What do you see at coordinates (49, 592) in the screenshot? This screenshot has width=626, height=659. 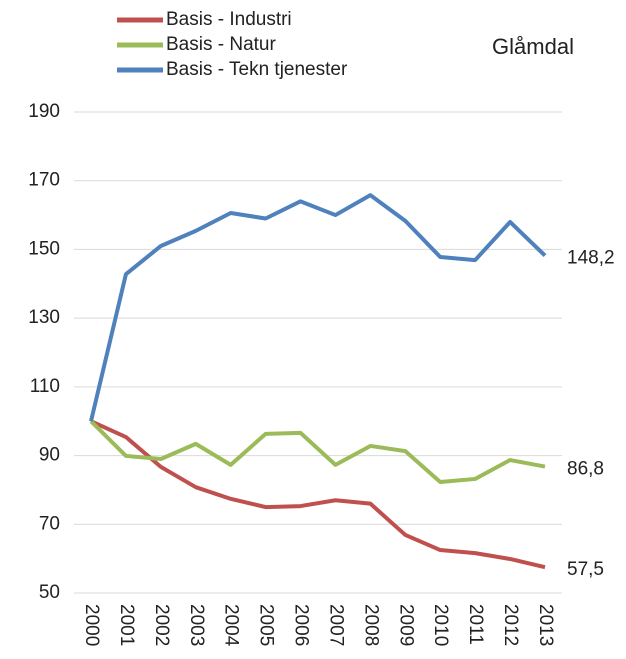 I see `y-tick-label: 50` at bounding box center [49, 592].